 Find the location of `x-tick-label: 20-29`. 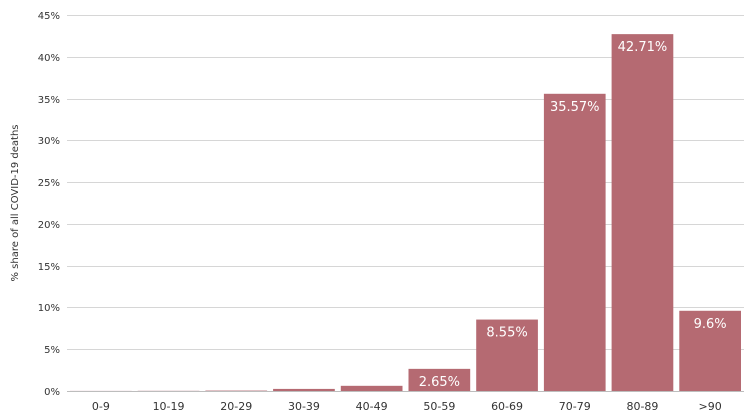

x-tick-label: 20-29 is located at coordinates (236, 406).